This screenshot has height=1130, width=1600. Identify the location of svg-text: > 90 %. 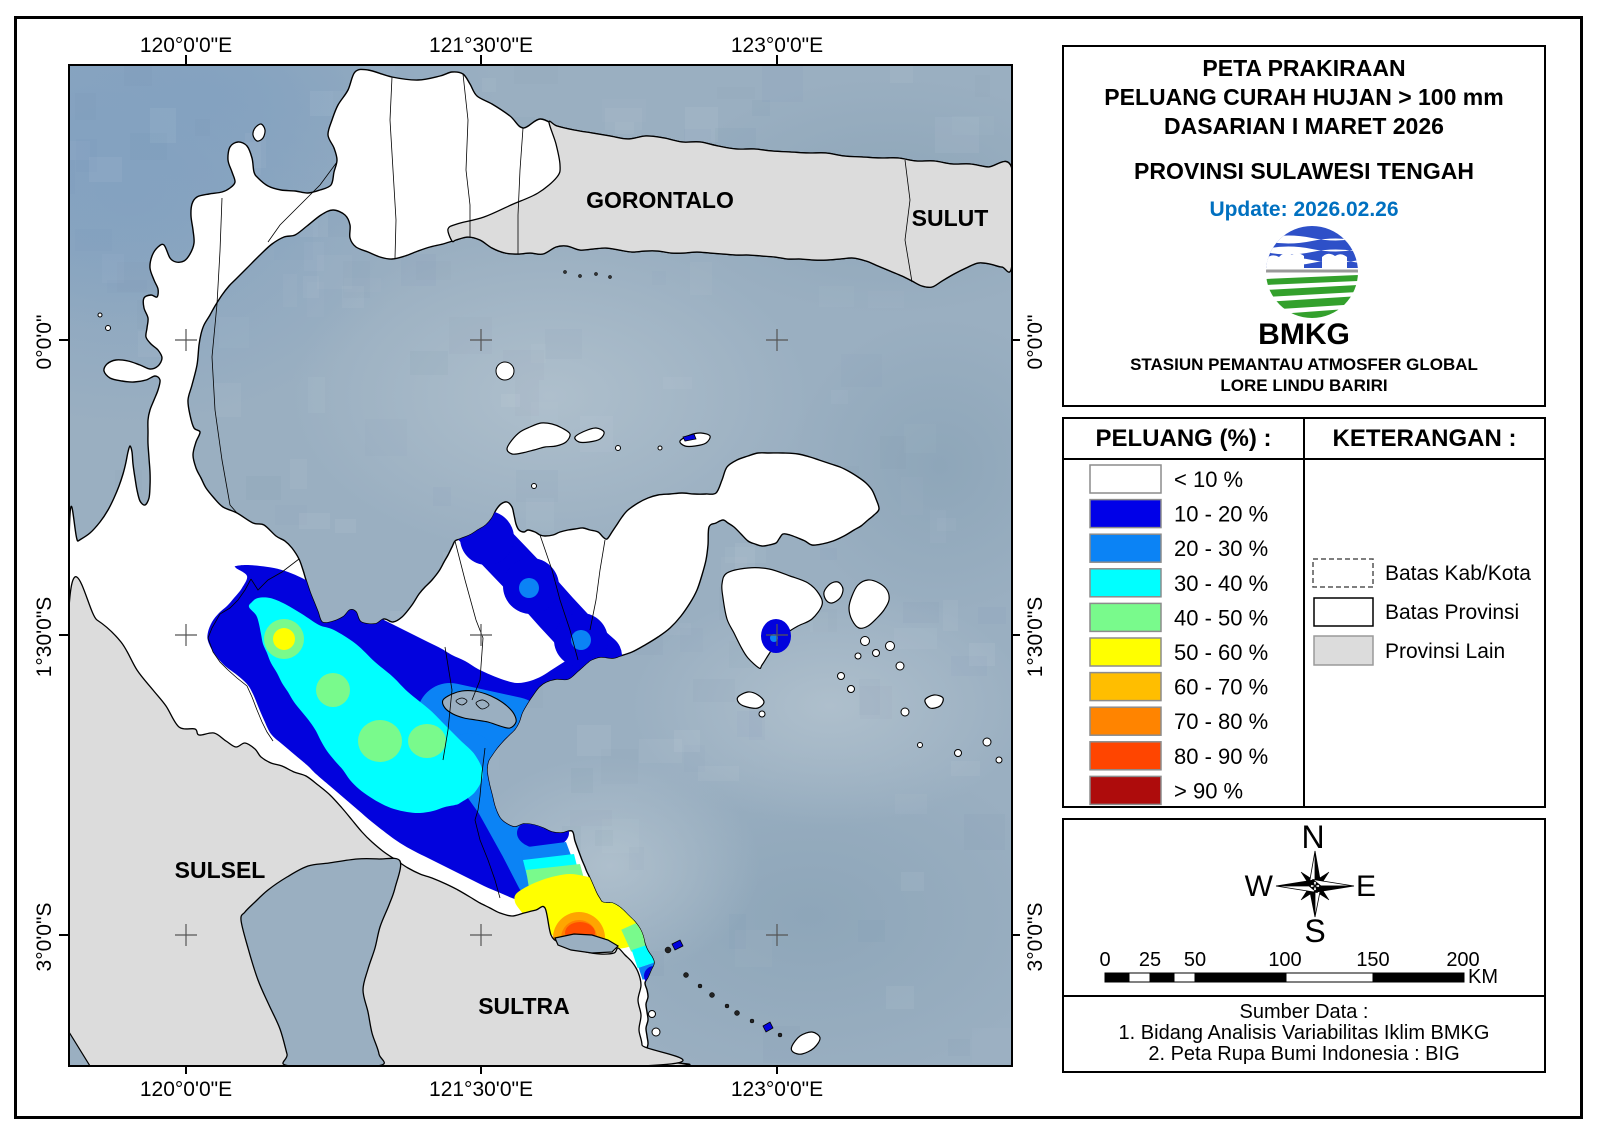
(1208, 790).